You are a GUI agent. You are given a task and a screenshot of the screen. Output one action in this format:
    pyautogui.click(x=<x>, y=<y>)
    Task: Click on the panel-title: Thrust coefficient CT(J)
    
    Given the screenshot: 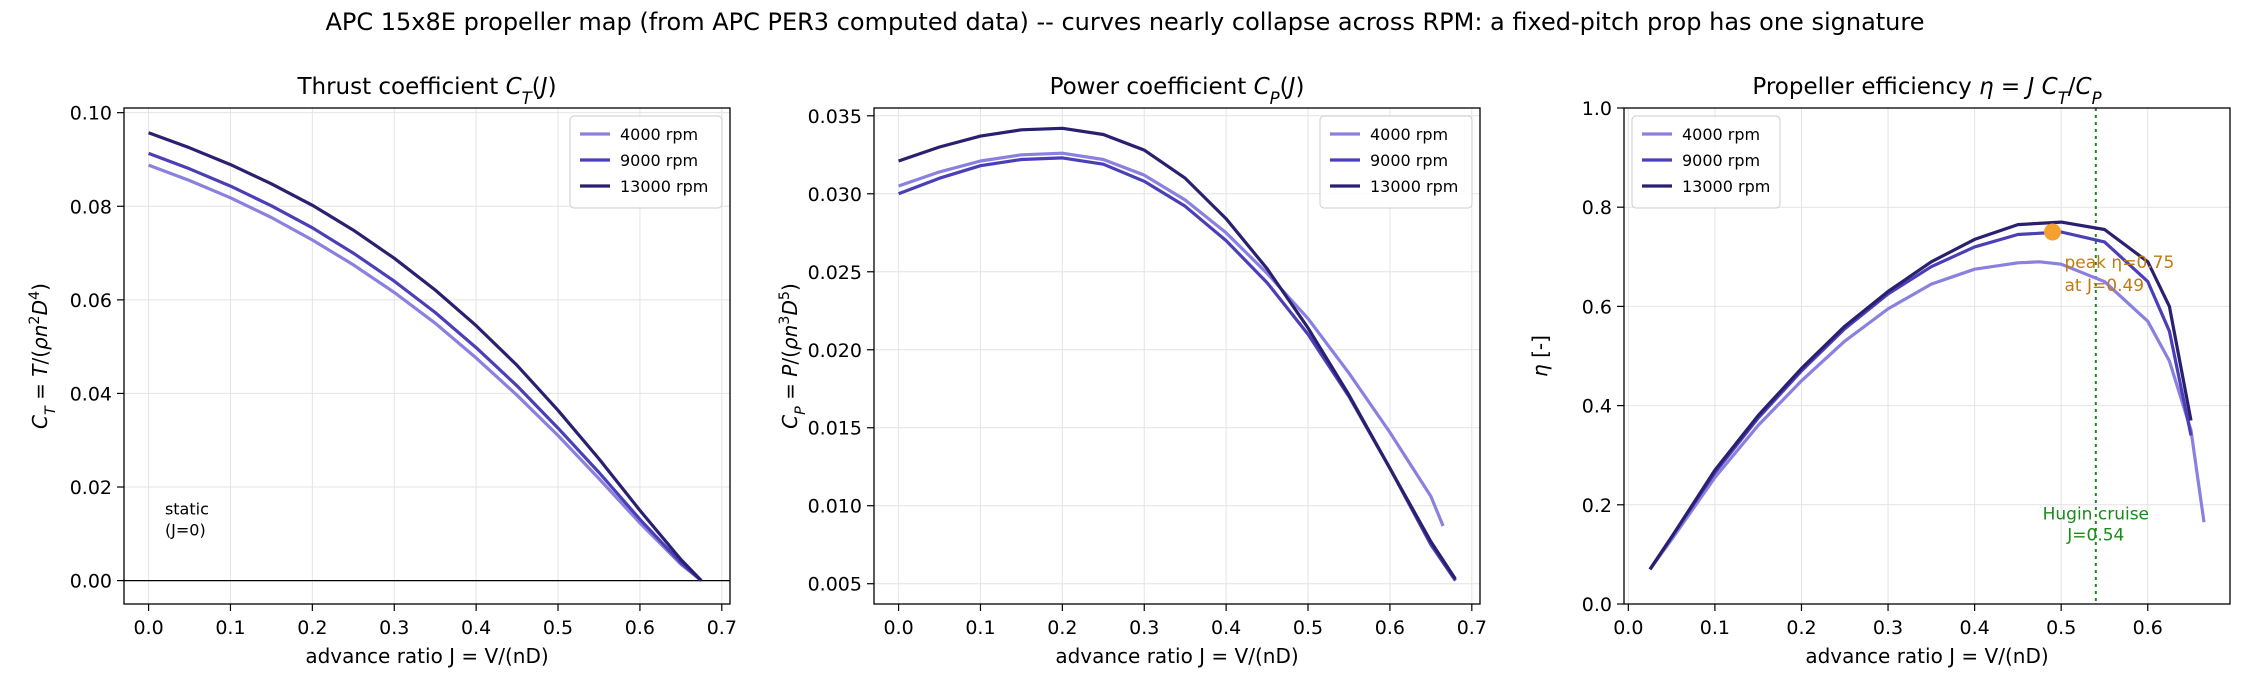 What is the action you would take?
    pyautogui.click(x=426, y=91)
    